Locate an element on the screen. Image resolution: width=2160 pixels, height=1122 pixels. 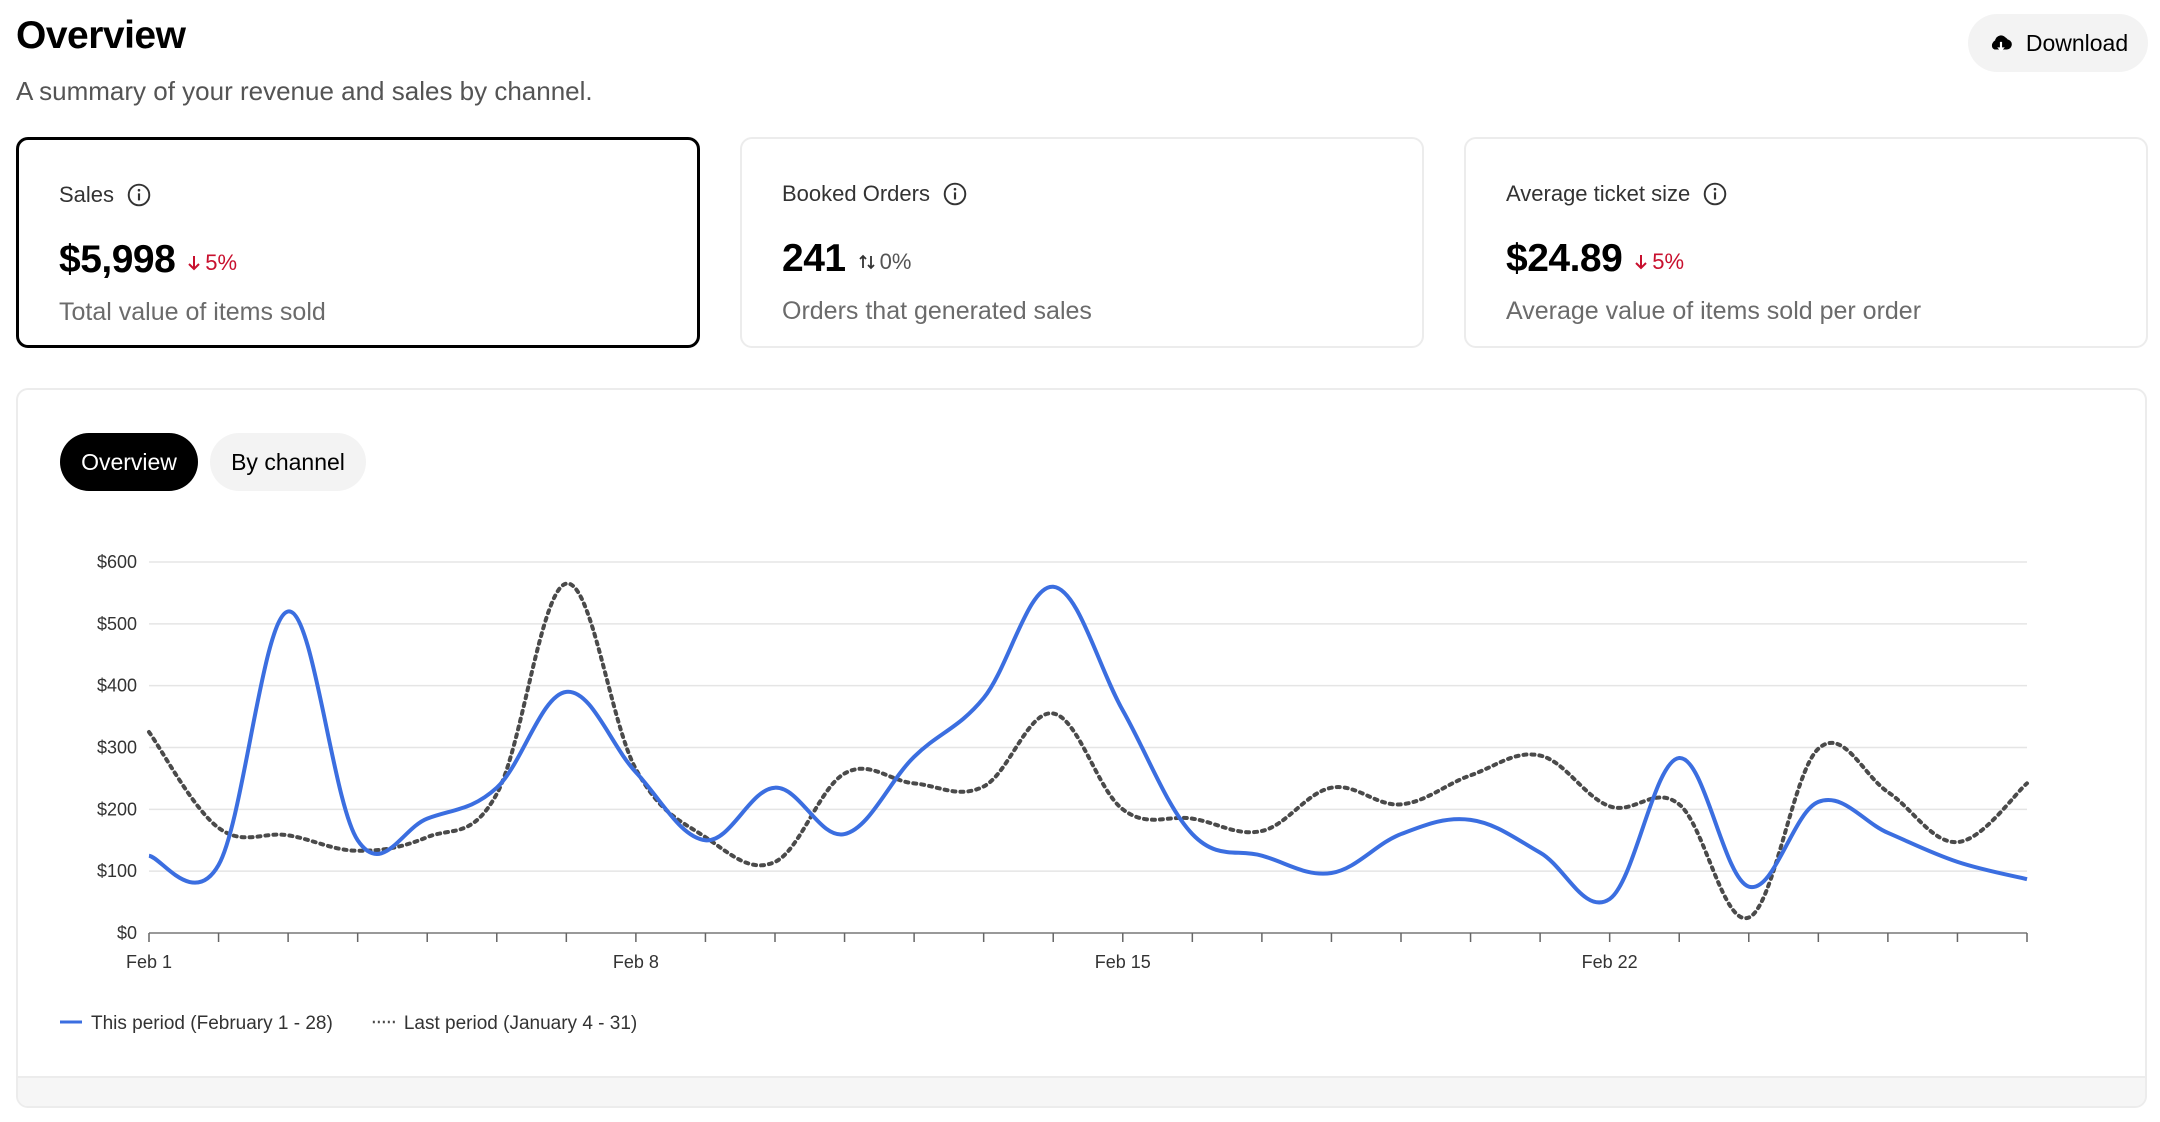
tab-by-channel: By channel is located at coordinates (288, 462).